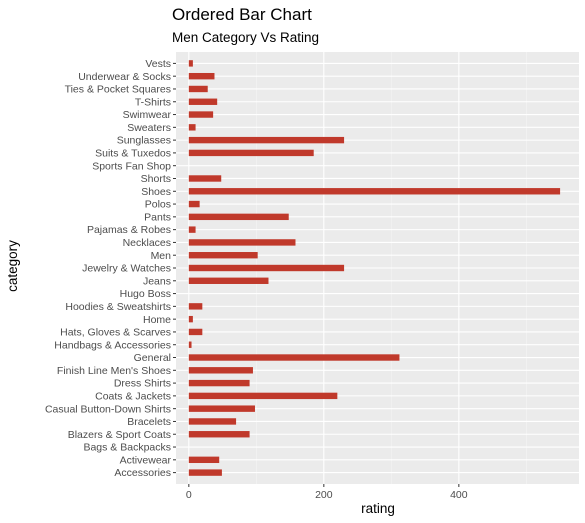 The image size is (585, 523). What do you see at coordinates (126, 269) in the screenshot?
I see `y-tick-label: Jewelry & Watches` at bounding box center [126, 269].